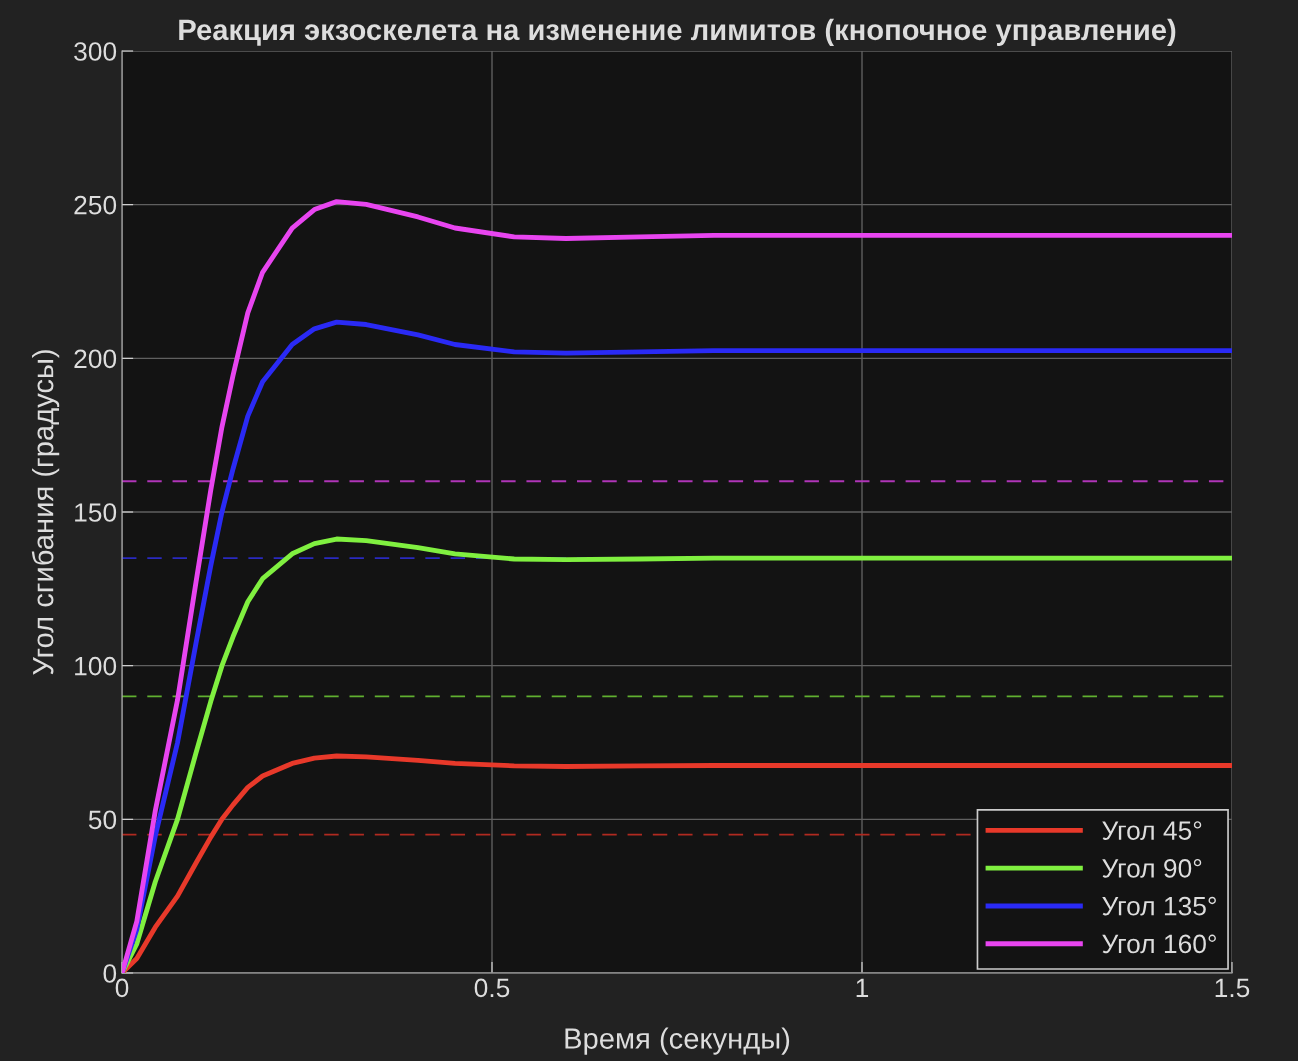 The height and width of the screenshot is (1061, 1298). I want to click on x-axis-title: Время (секунды), so click(677, 1041).